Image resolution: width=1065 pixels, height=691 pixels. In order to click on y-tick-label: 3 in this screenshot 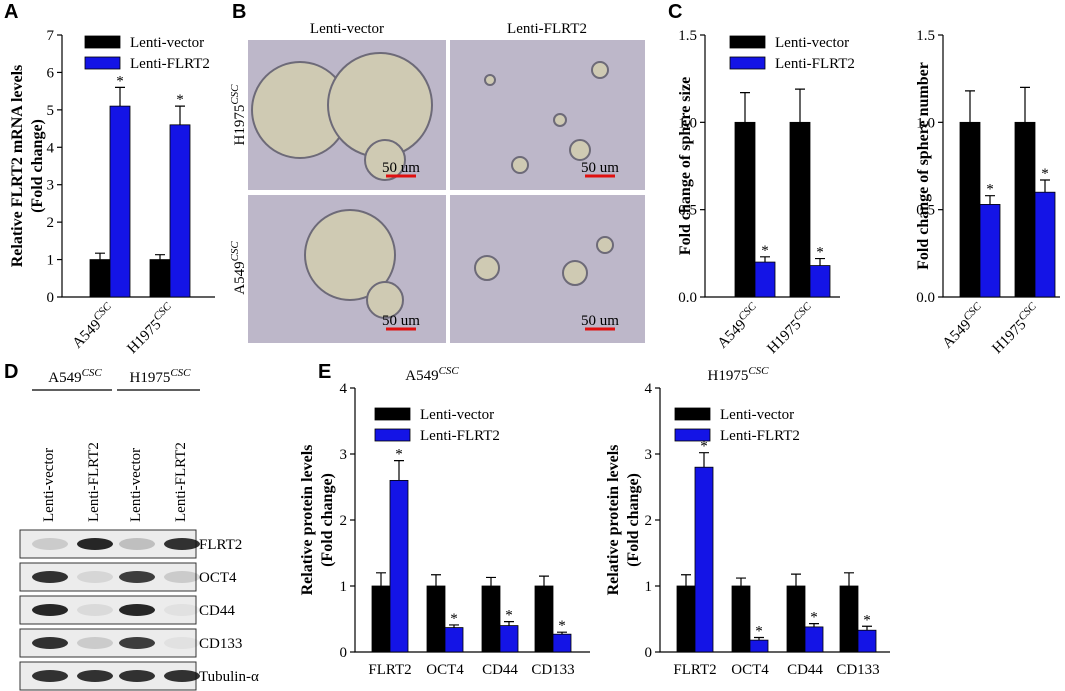, I will do `click(649, 455)`.